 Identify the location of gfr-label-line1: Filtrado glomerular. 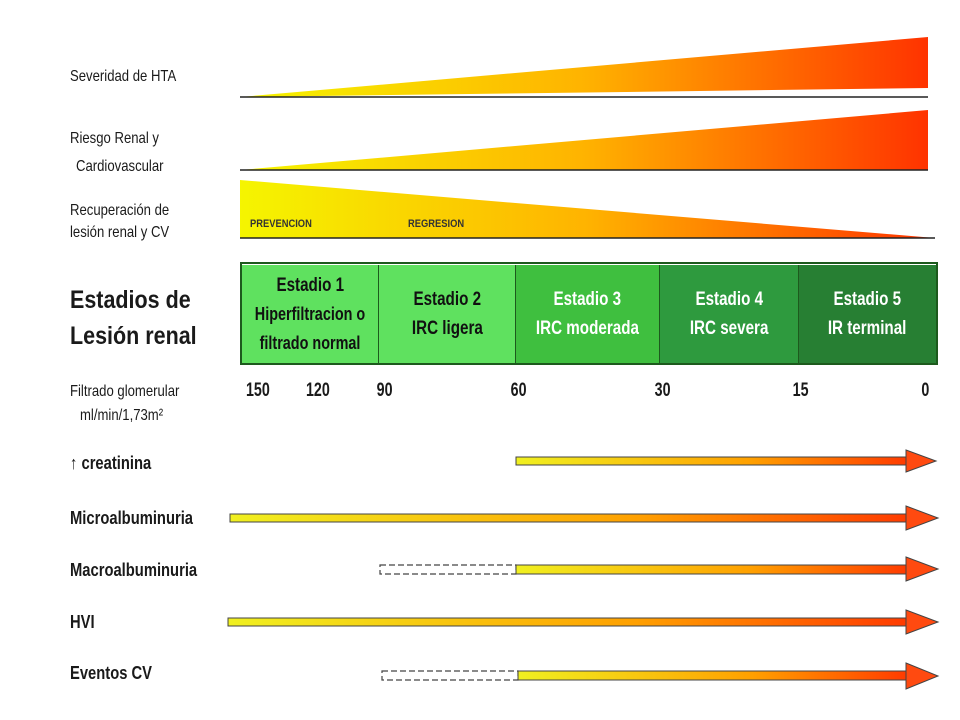
(125, 391).